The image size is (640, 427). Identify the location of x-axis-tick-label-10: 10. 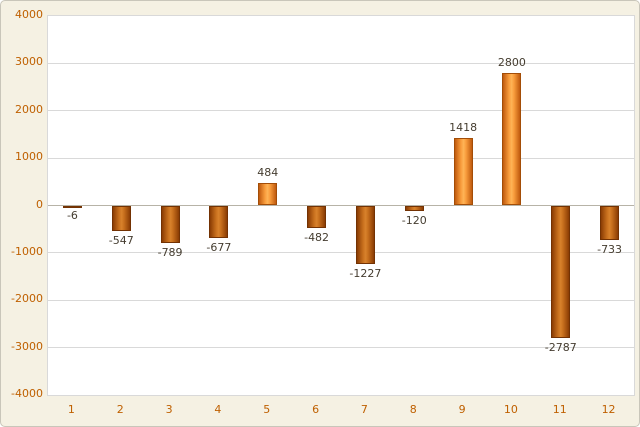
(510, 409).